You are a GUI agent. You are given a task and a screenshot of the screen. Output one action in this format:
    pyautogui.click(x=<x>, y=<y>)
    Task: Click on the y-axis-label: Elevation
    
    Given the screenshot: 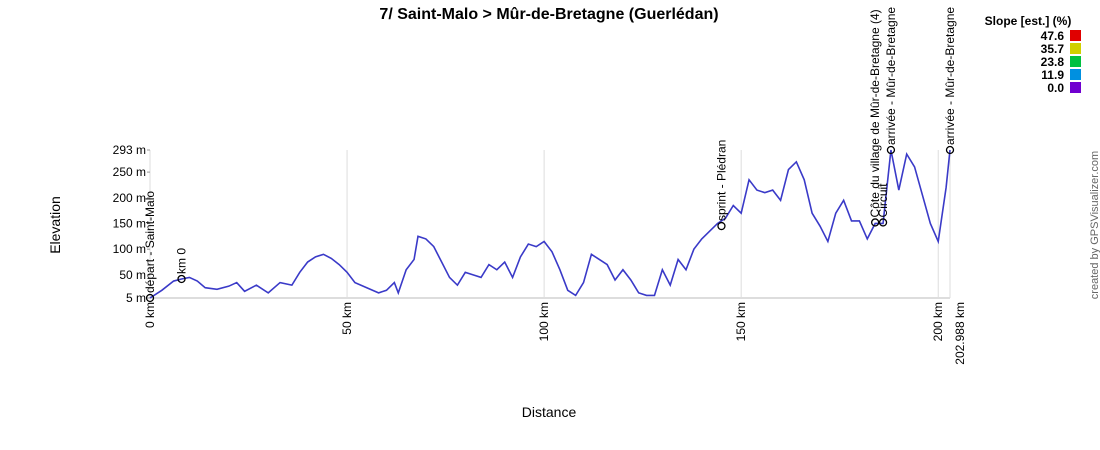 What is the action you would take?
    pyautogui.click(x=55, y=225)
    